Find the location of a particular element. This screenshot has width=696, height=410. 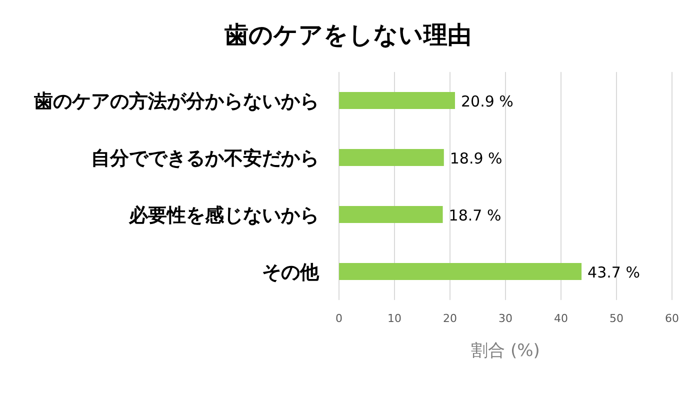

y-tick-label: その他 is located at coordinates (291, 273).